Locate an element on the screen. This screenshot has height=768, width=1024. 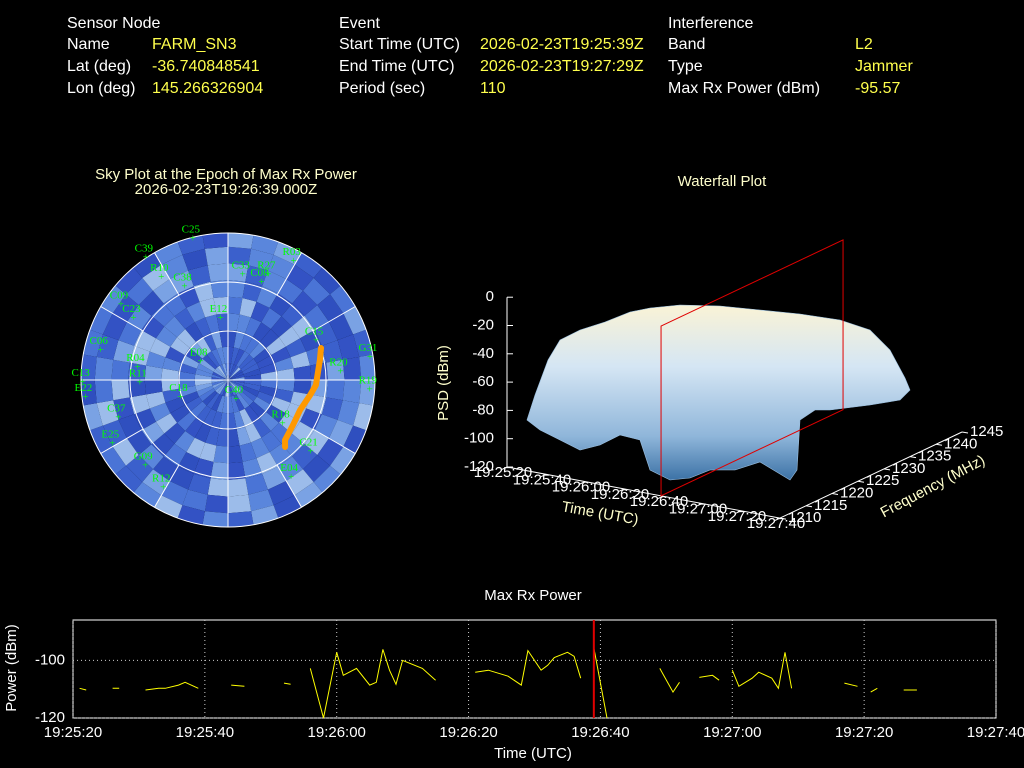
satellite-label: R12 is located at coordinates (161, 478).